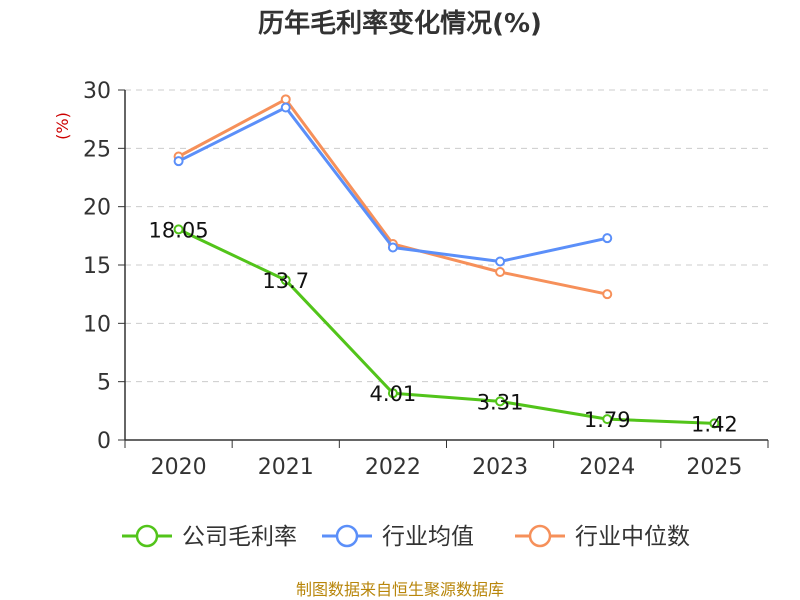 This screenshot has height=600, width=800. I want to click on point-s0-2022, so click(392, 393).